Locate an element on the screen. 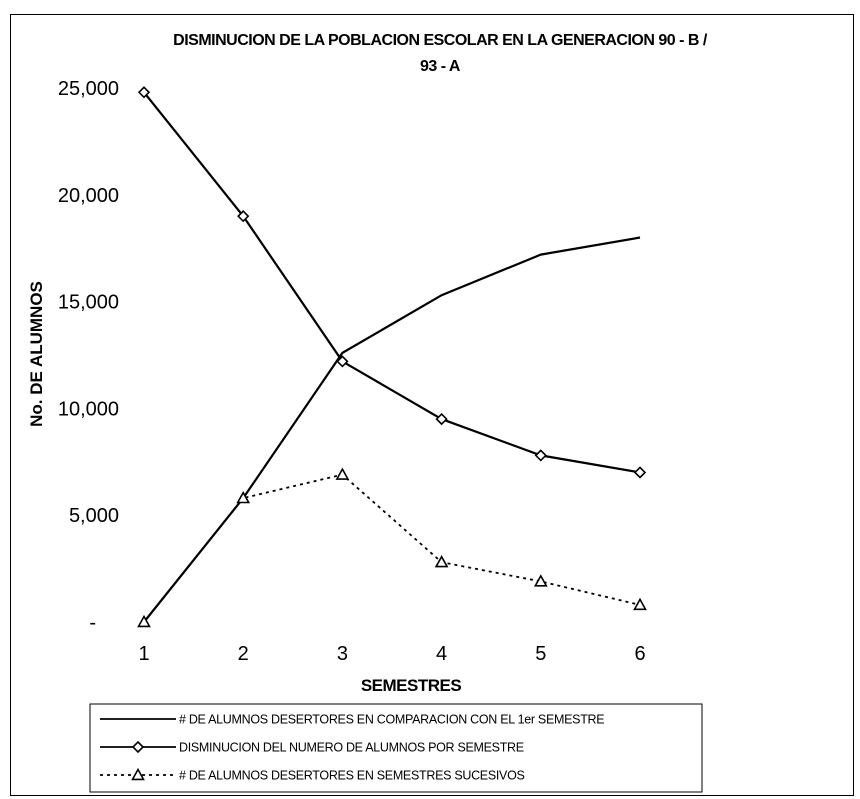 This screenshot has height=799, width=860. x-tick-label: 5 is located at coordinates (540, 654).